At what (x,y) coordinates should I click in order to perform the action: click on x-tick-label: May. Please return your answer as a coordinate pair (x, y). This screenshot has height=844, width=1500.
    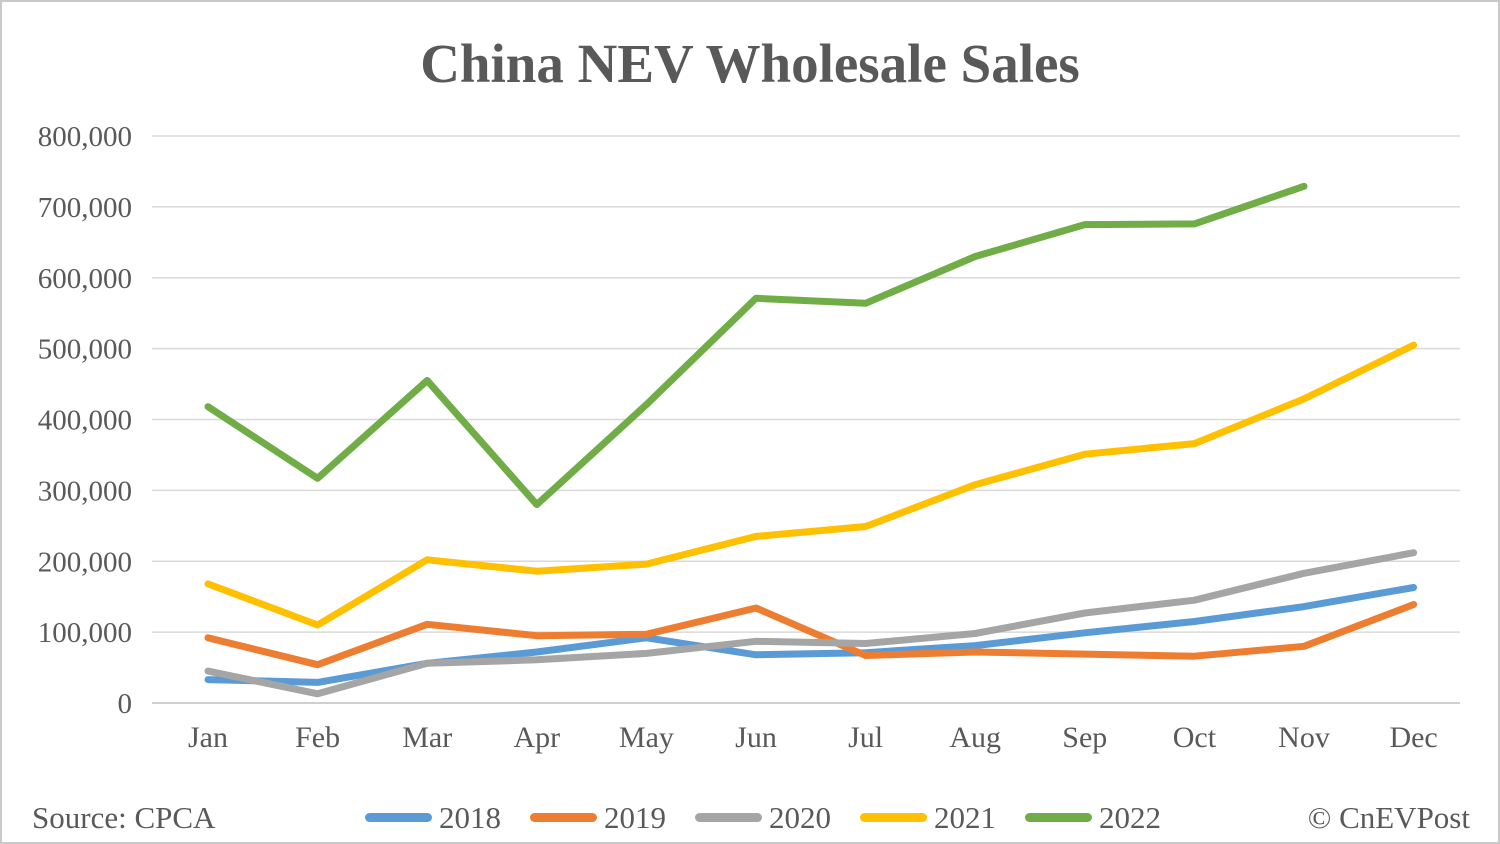
    Looking at the image, I should click on (646, 737).